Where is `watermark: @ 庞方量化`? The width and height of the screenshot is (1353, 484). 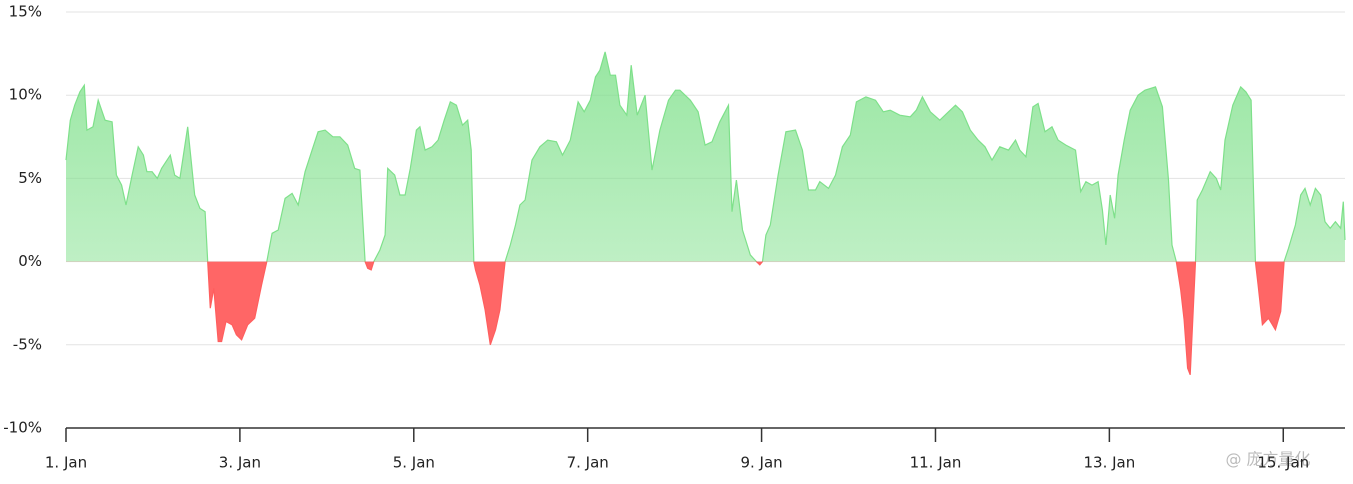
watermark: @ 庞方量化 is located at coordinates (1267, 459).